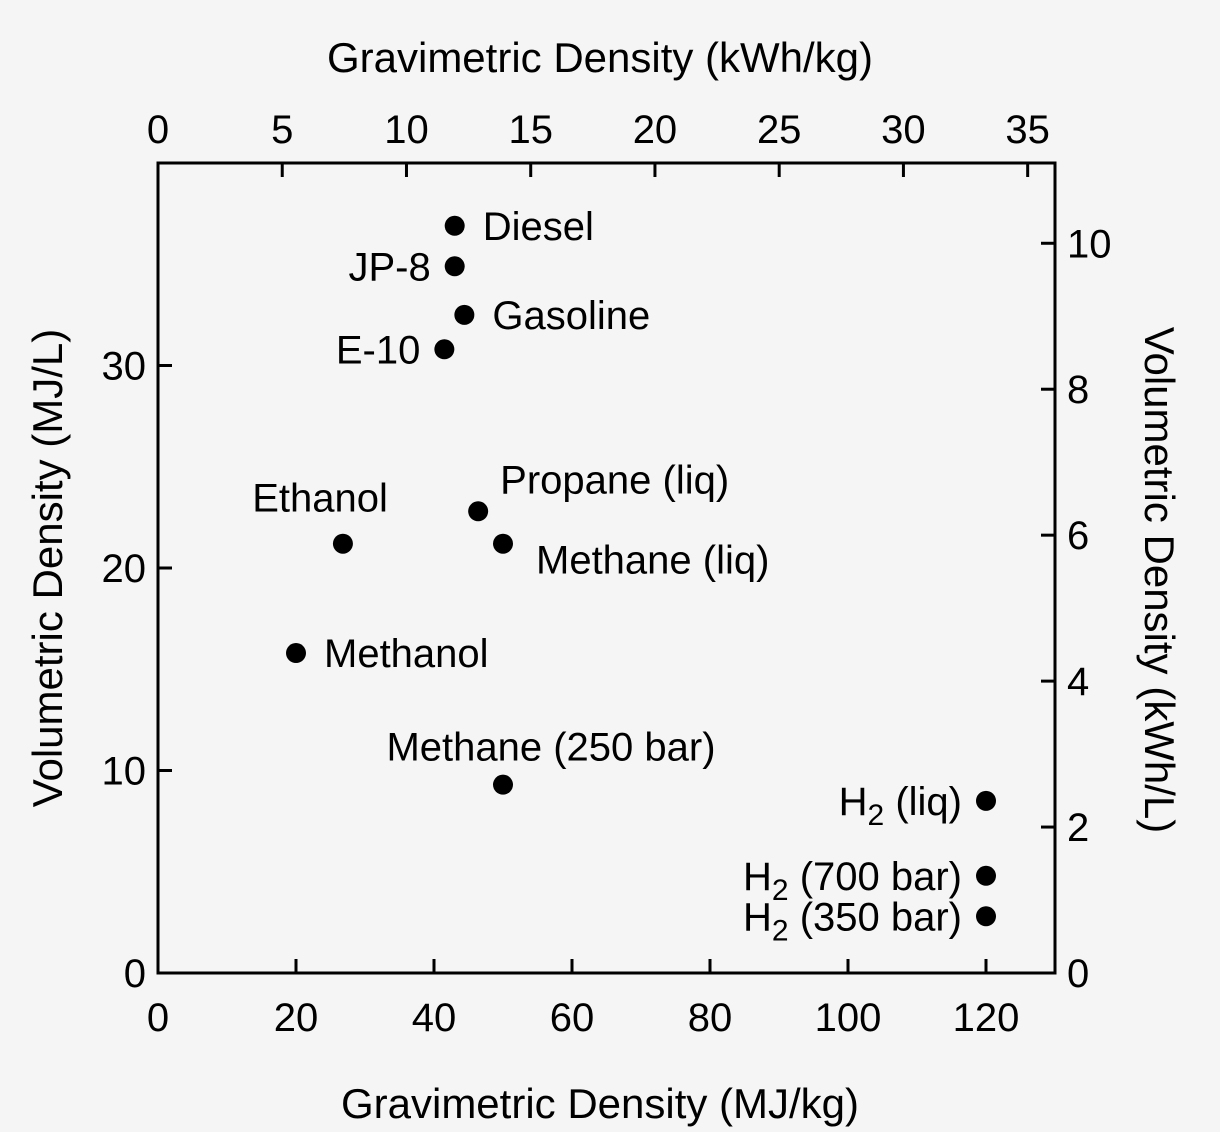 This screenshot has width=1220, height=1132. I want to click on point-label: Methane (250 bar), so click(550, 748).